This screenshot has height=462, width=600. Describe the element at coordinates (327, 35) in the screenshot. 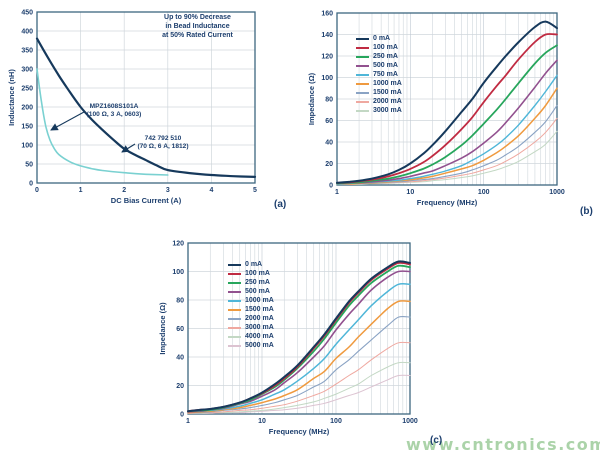

I see `y-tick-label: 140` at that location.